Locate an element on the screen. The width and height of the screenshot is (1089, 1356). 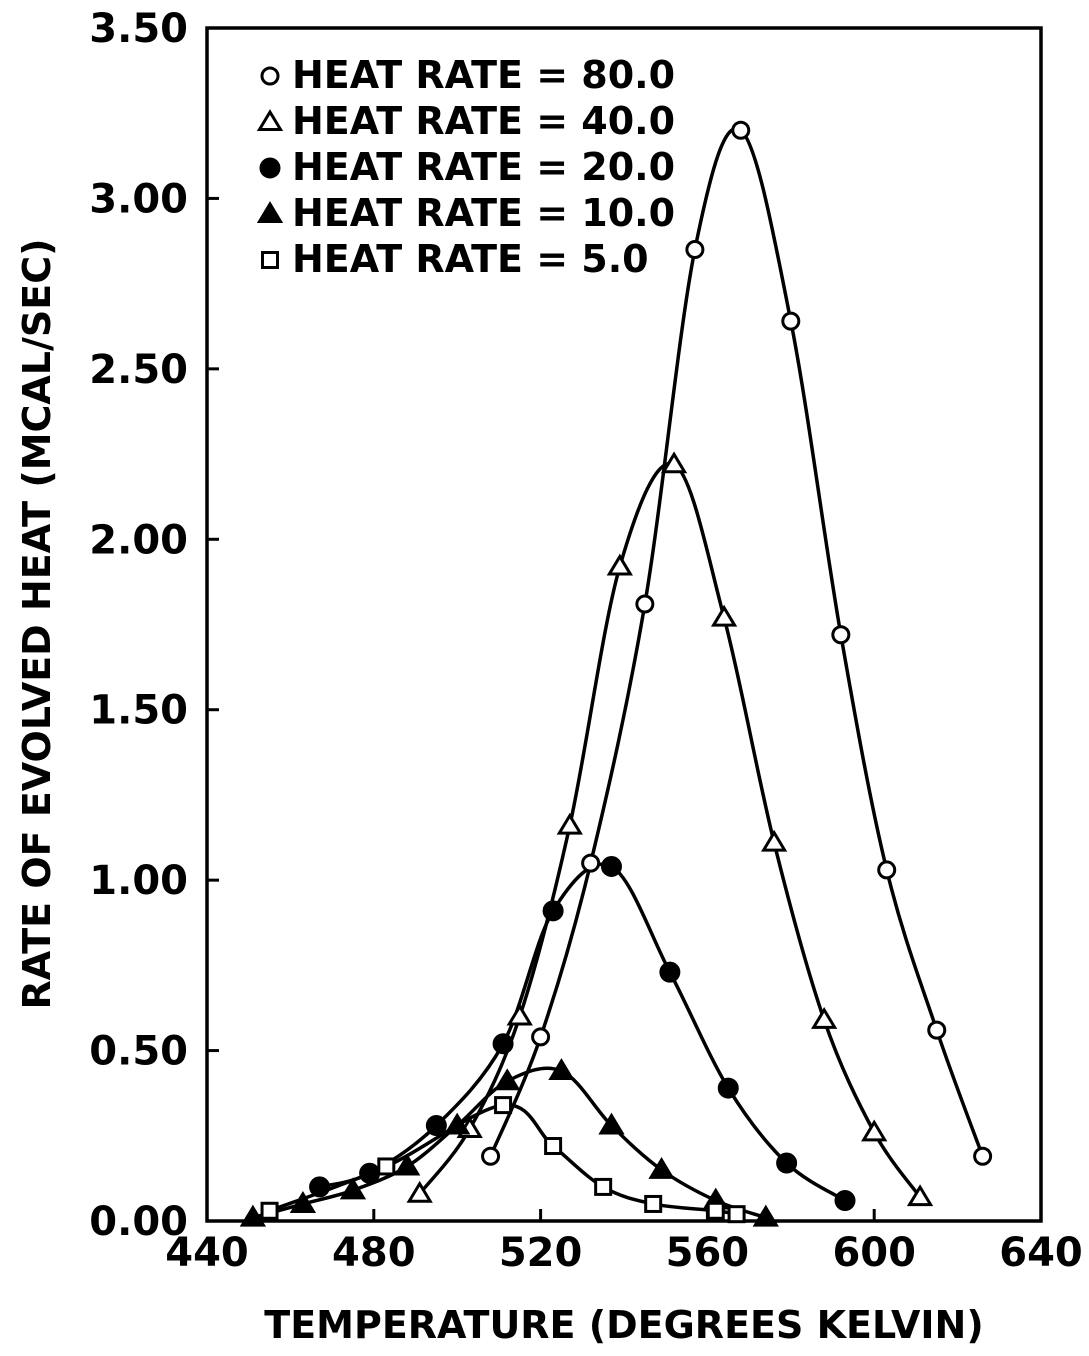
x-tick-label: 440 is located at coordinates (207, 1253).